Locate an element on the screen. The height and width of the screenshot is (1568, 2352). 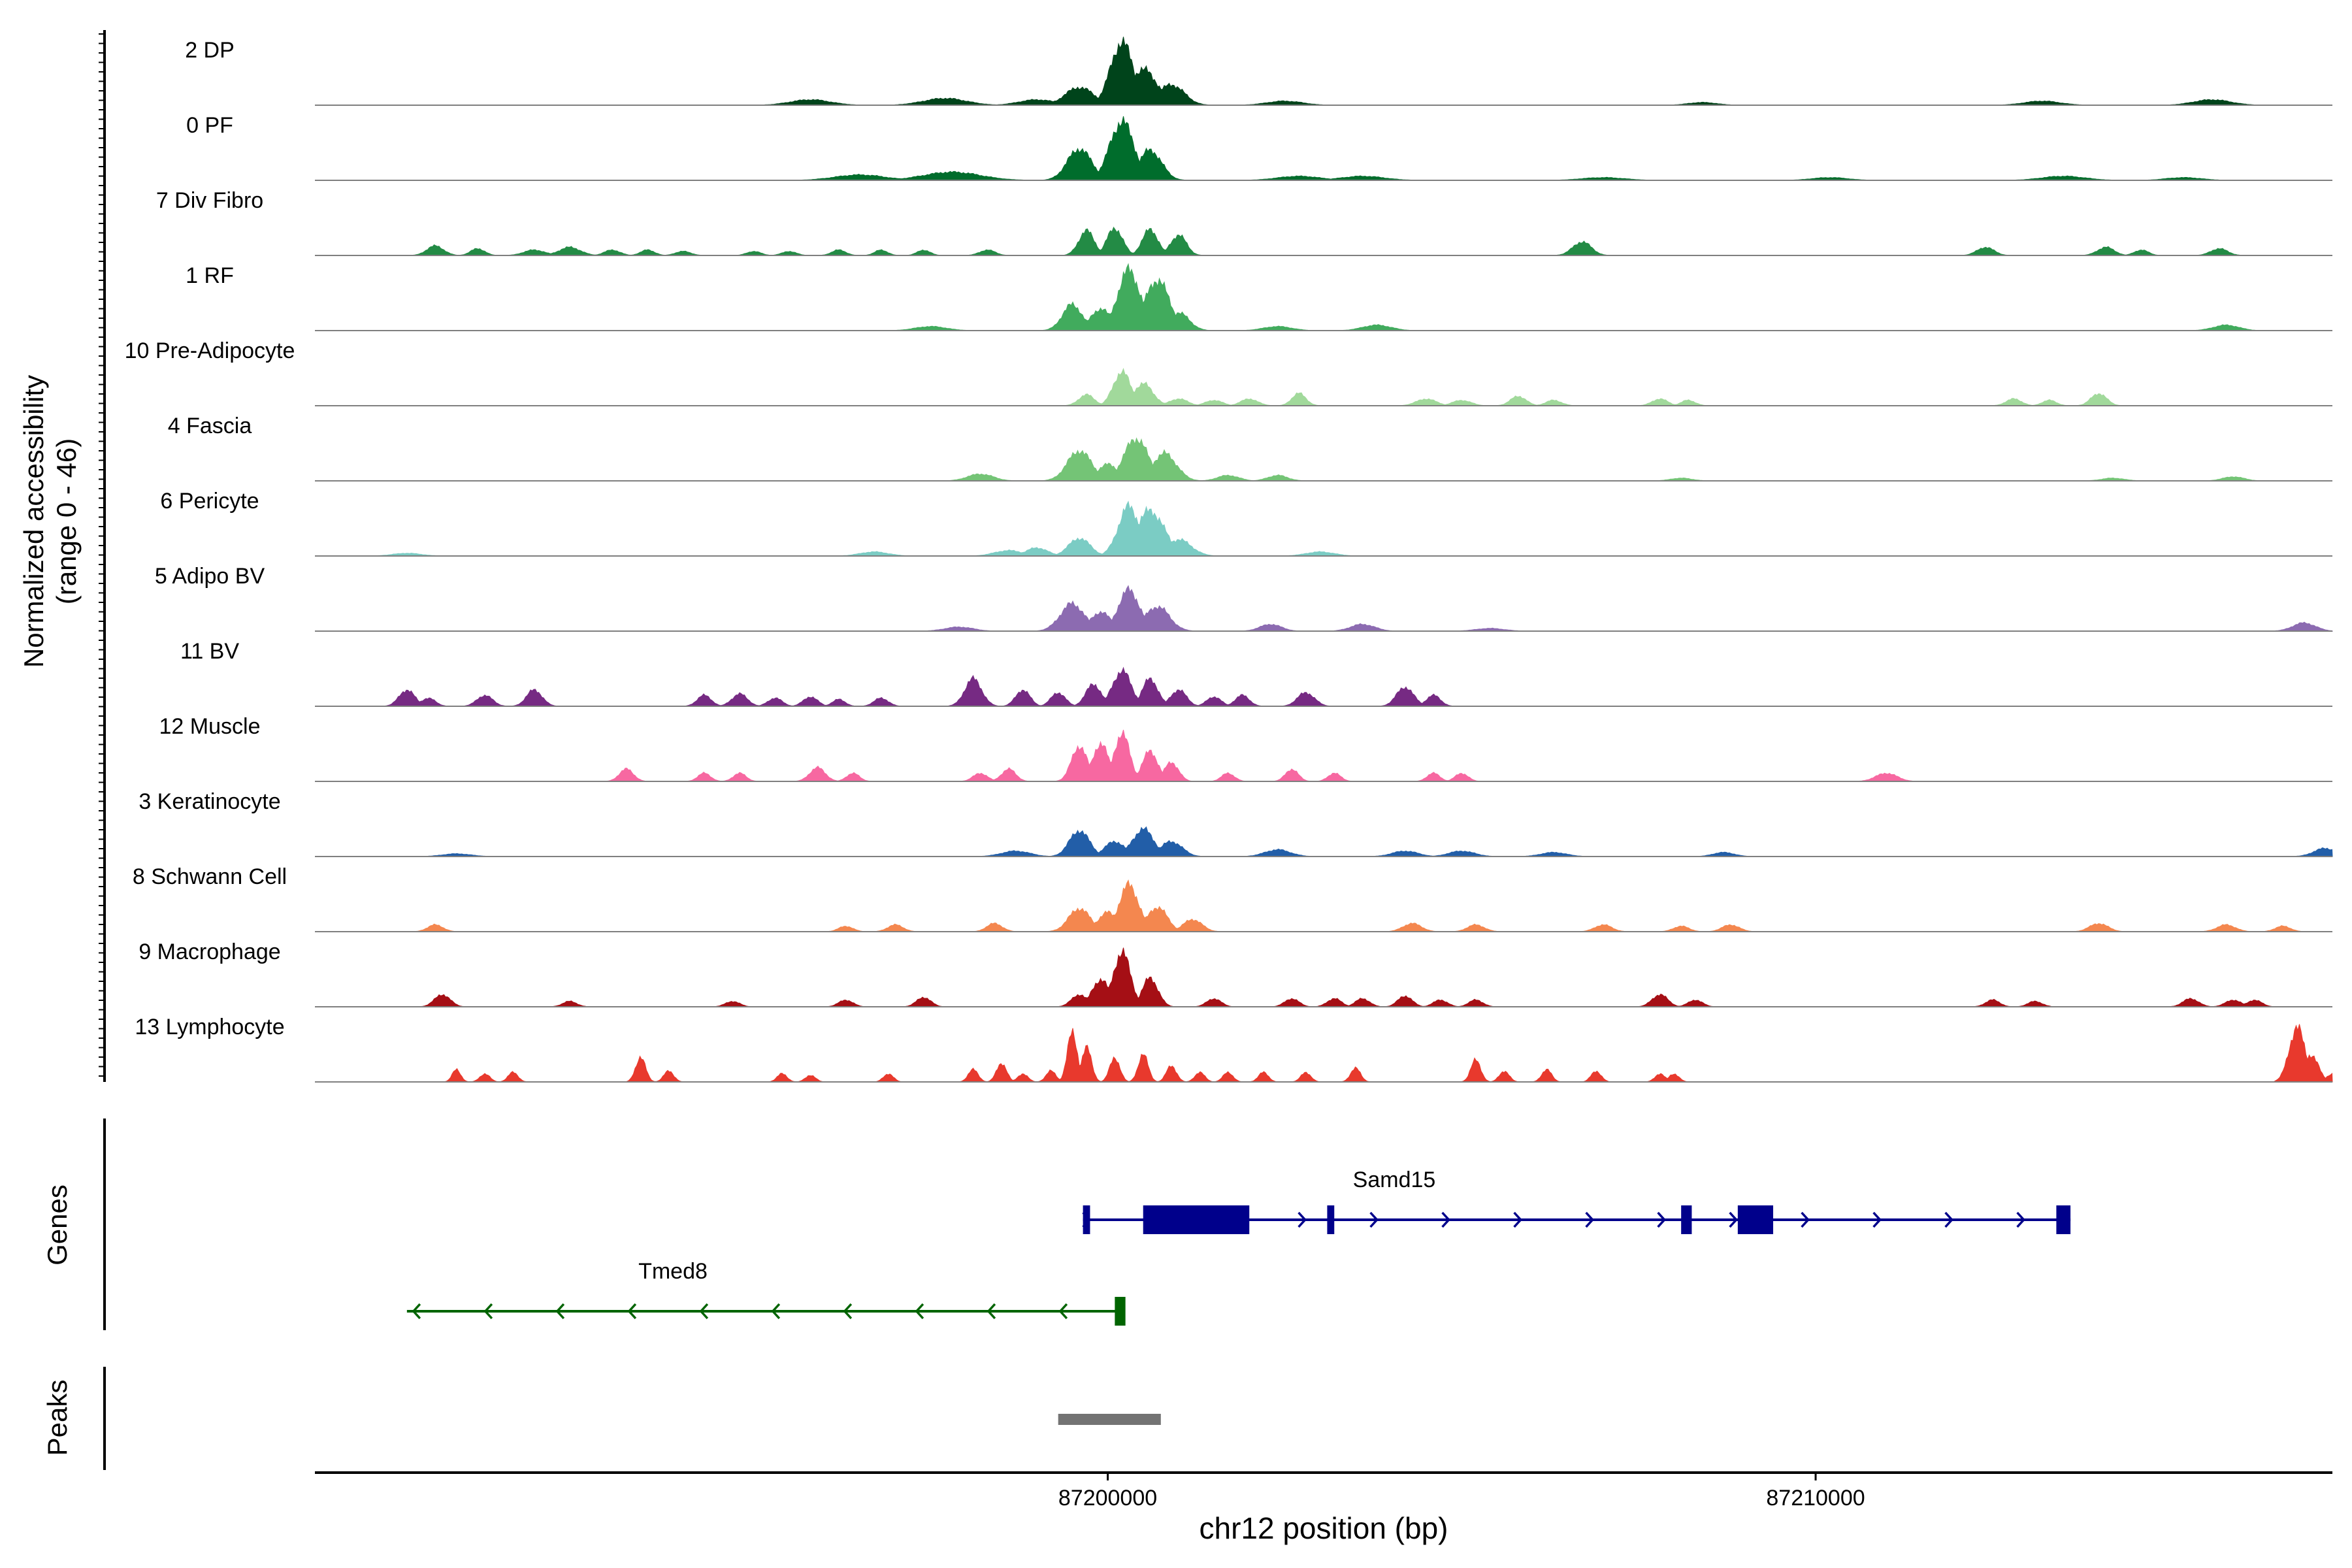
gene-samd15: Samd15 is located at coordinates (1576, 1201).